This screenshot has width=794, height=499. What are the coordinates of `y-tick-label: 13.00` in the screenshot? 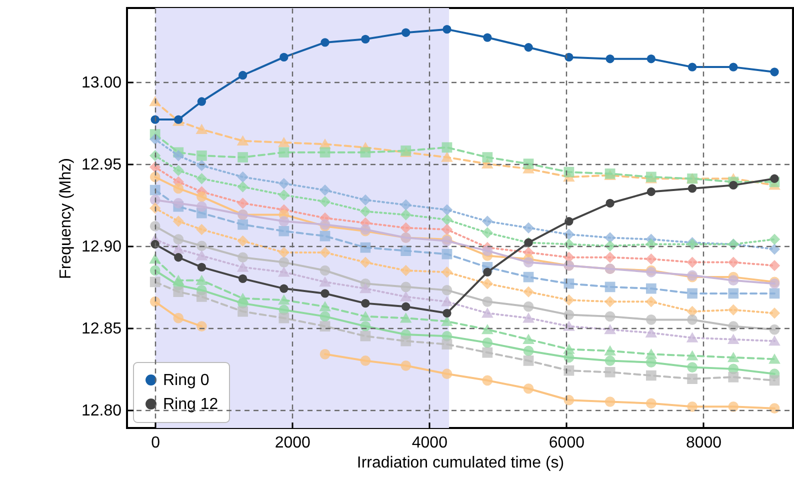 It's located at (101, 83).